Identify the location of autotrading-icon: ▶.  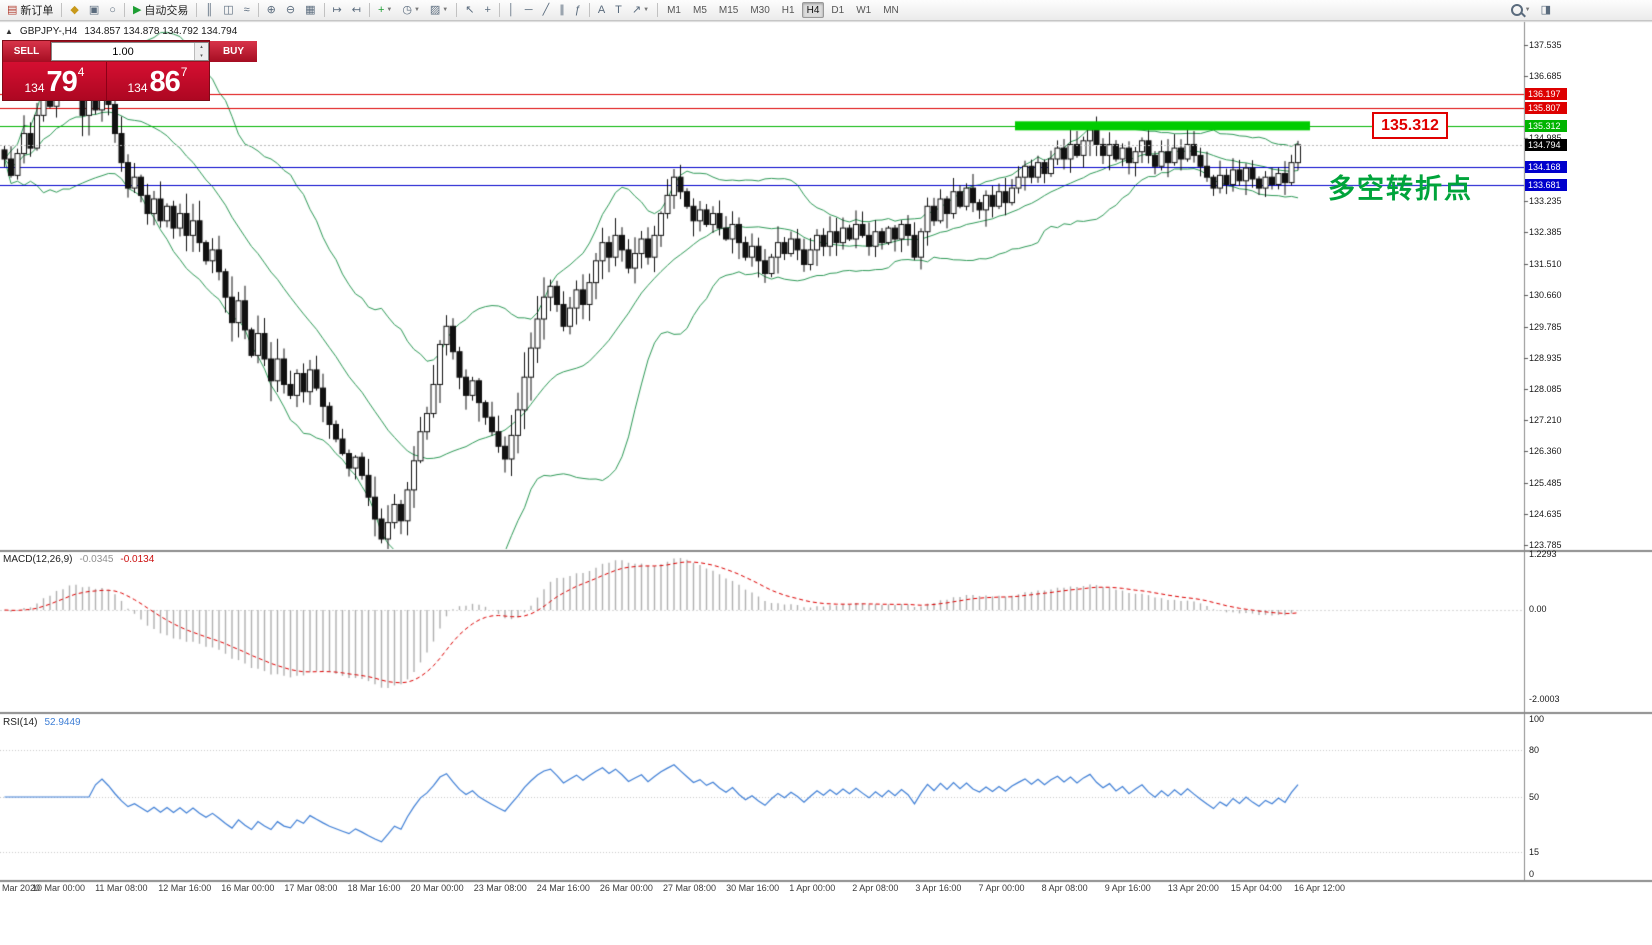
(137, 9).